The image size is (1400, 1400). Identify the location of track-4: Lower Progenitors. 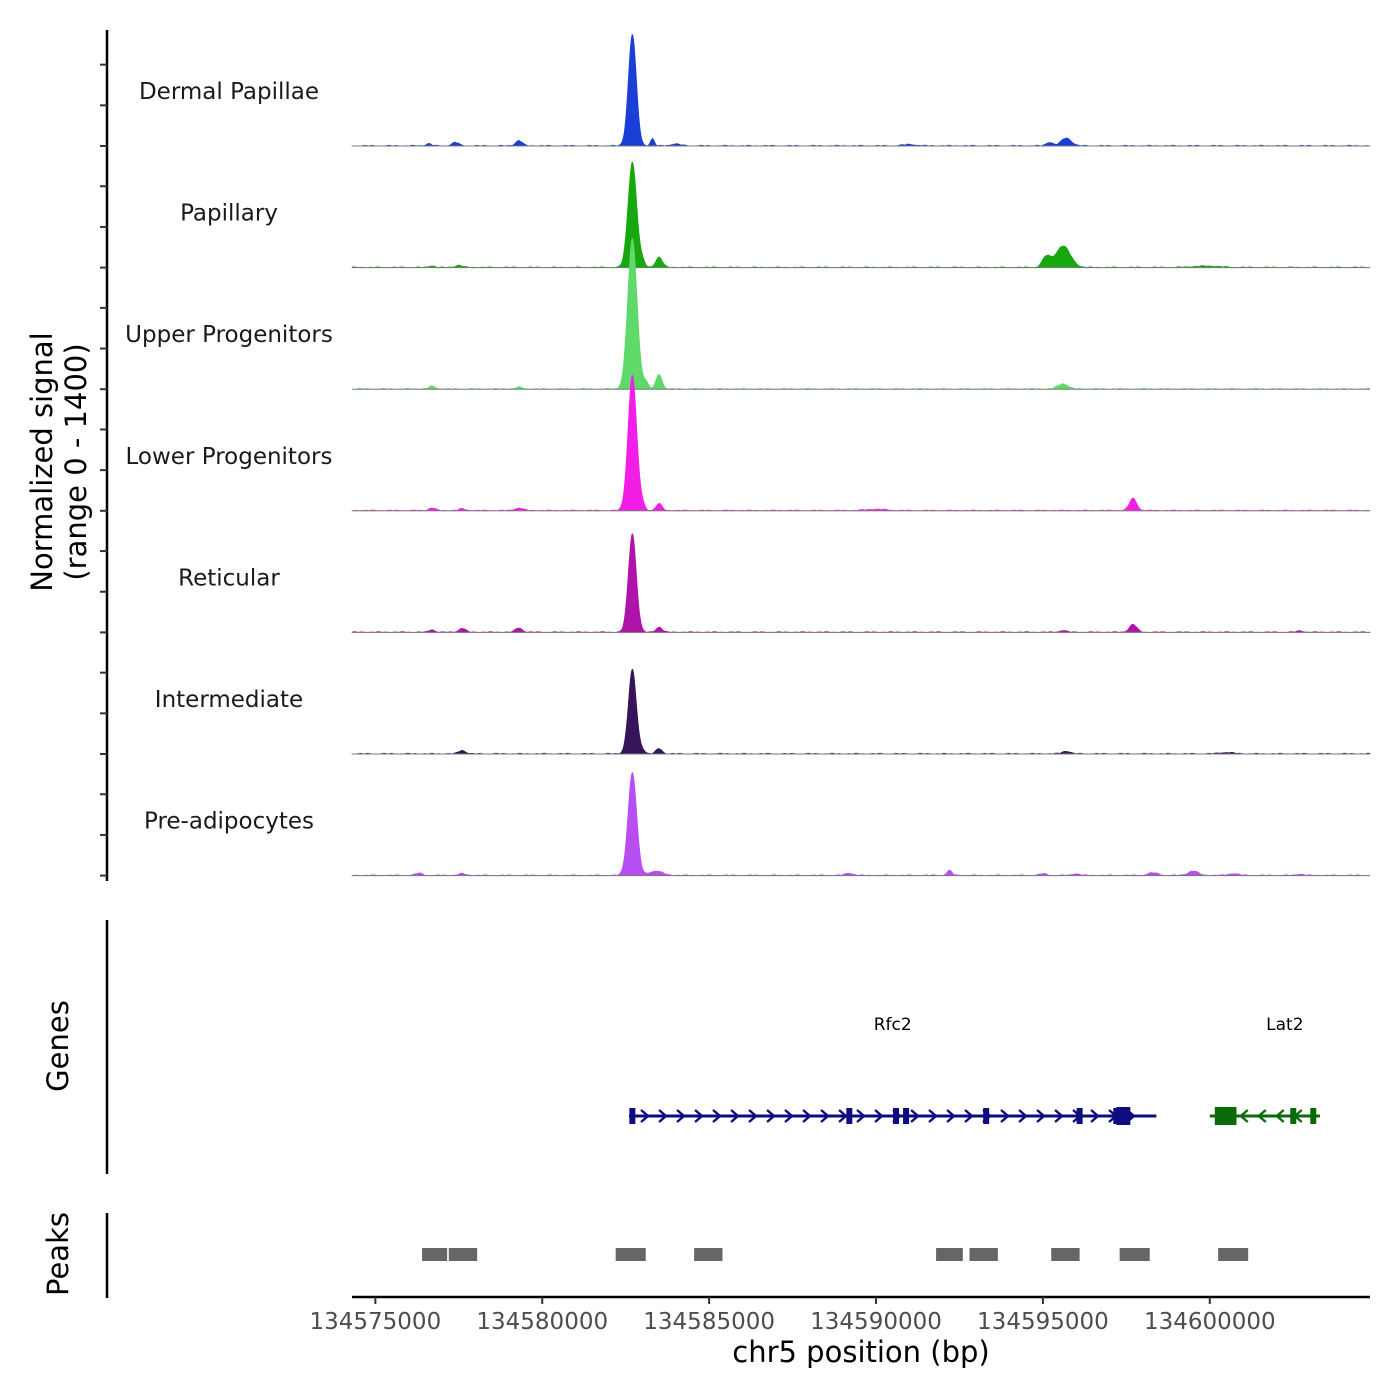
(748, 443).